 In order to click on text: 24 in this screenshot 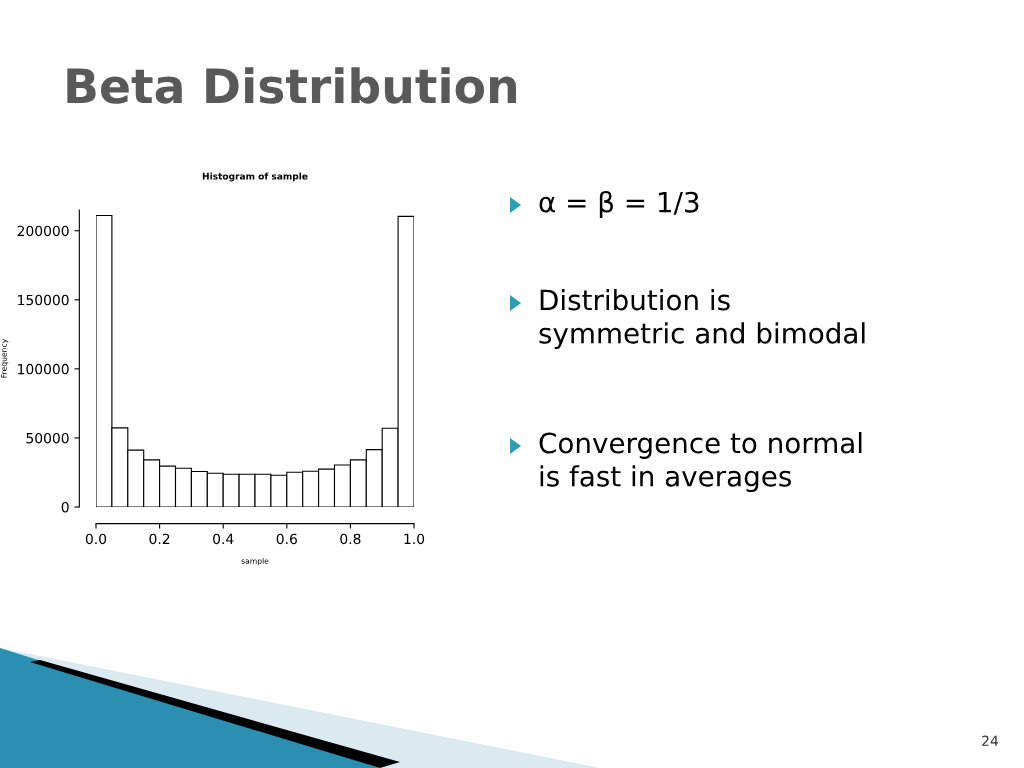, I will do `click(990, 740)`.